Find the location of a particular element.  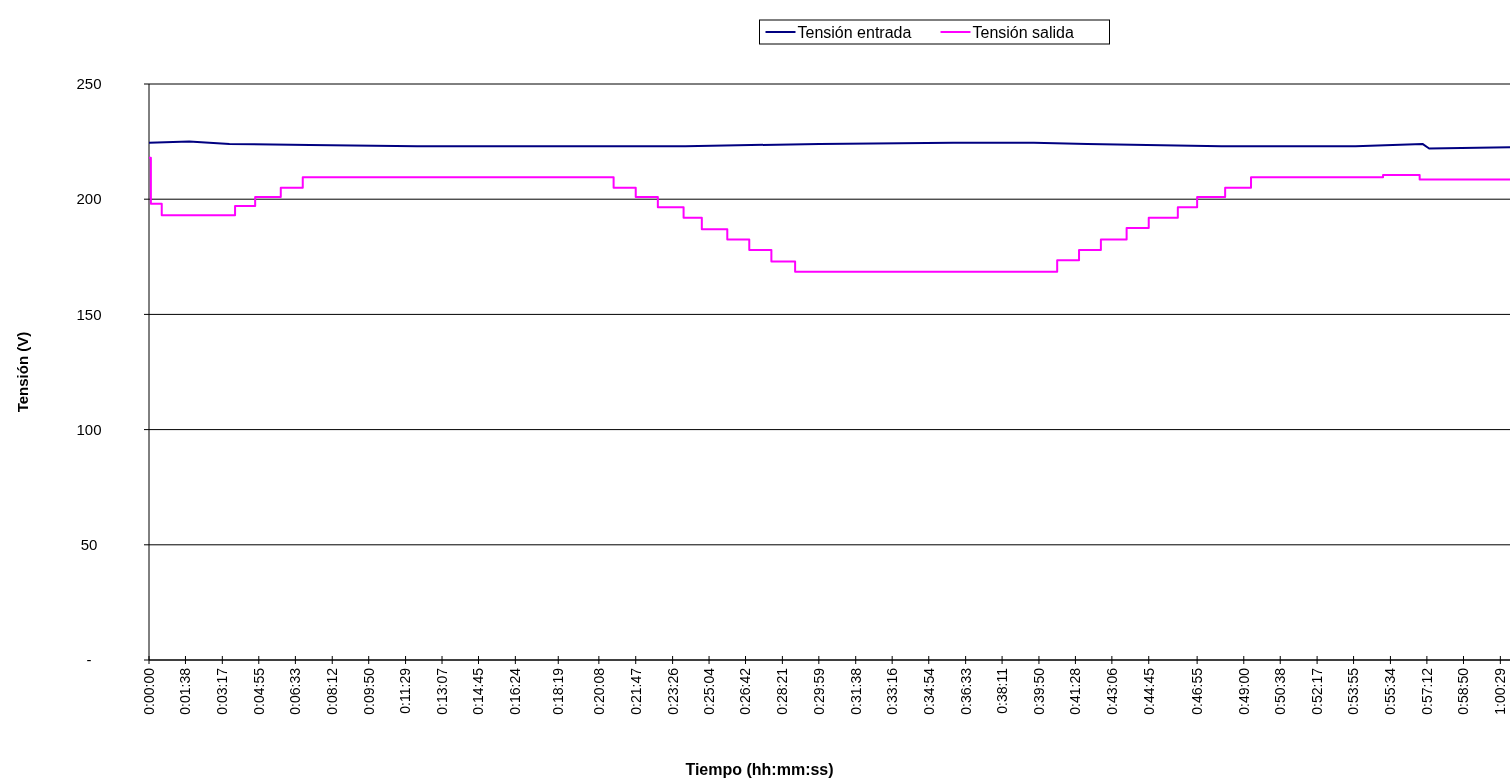

line-series is located at coordinates (829, 145).